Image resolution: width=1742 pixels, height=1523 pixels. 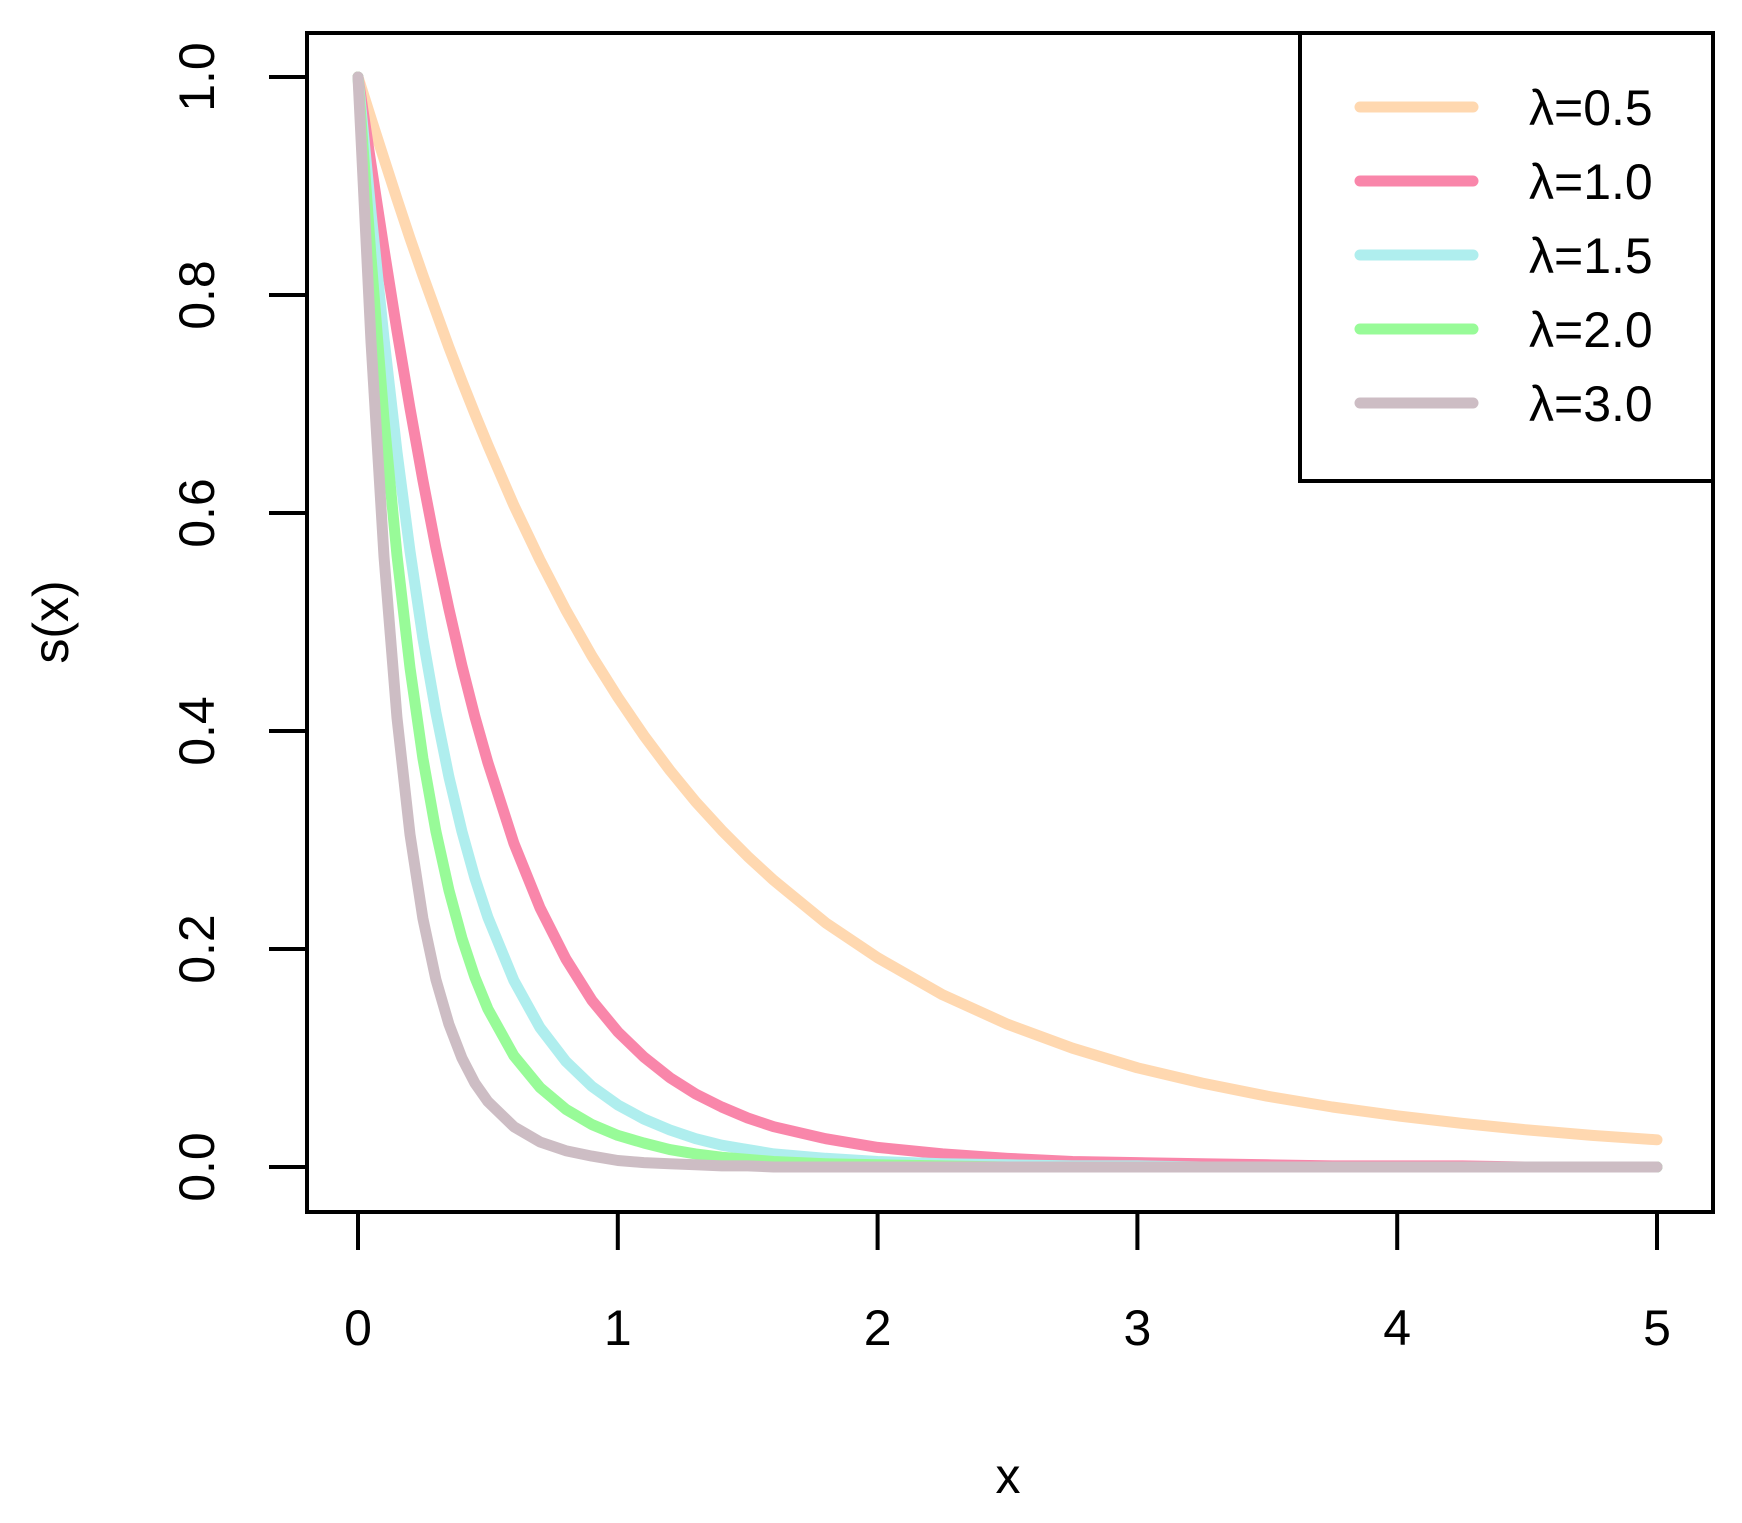 I want to click on legend-label-3: λ=1.5, so click(x=1591, y=256).